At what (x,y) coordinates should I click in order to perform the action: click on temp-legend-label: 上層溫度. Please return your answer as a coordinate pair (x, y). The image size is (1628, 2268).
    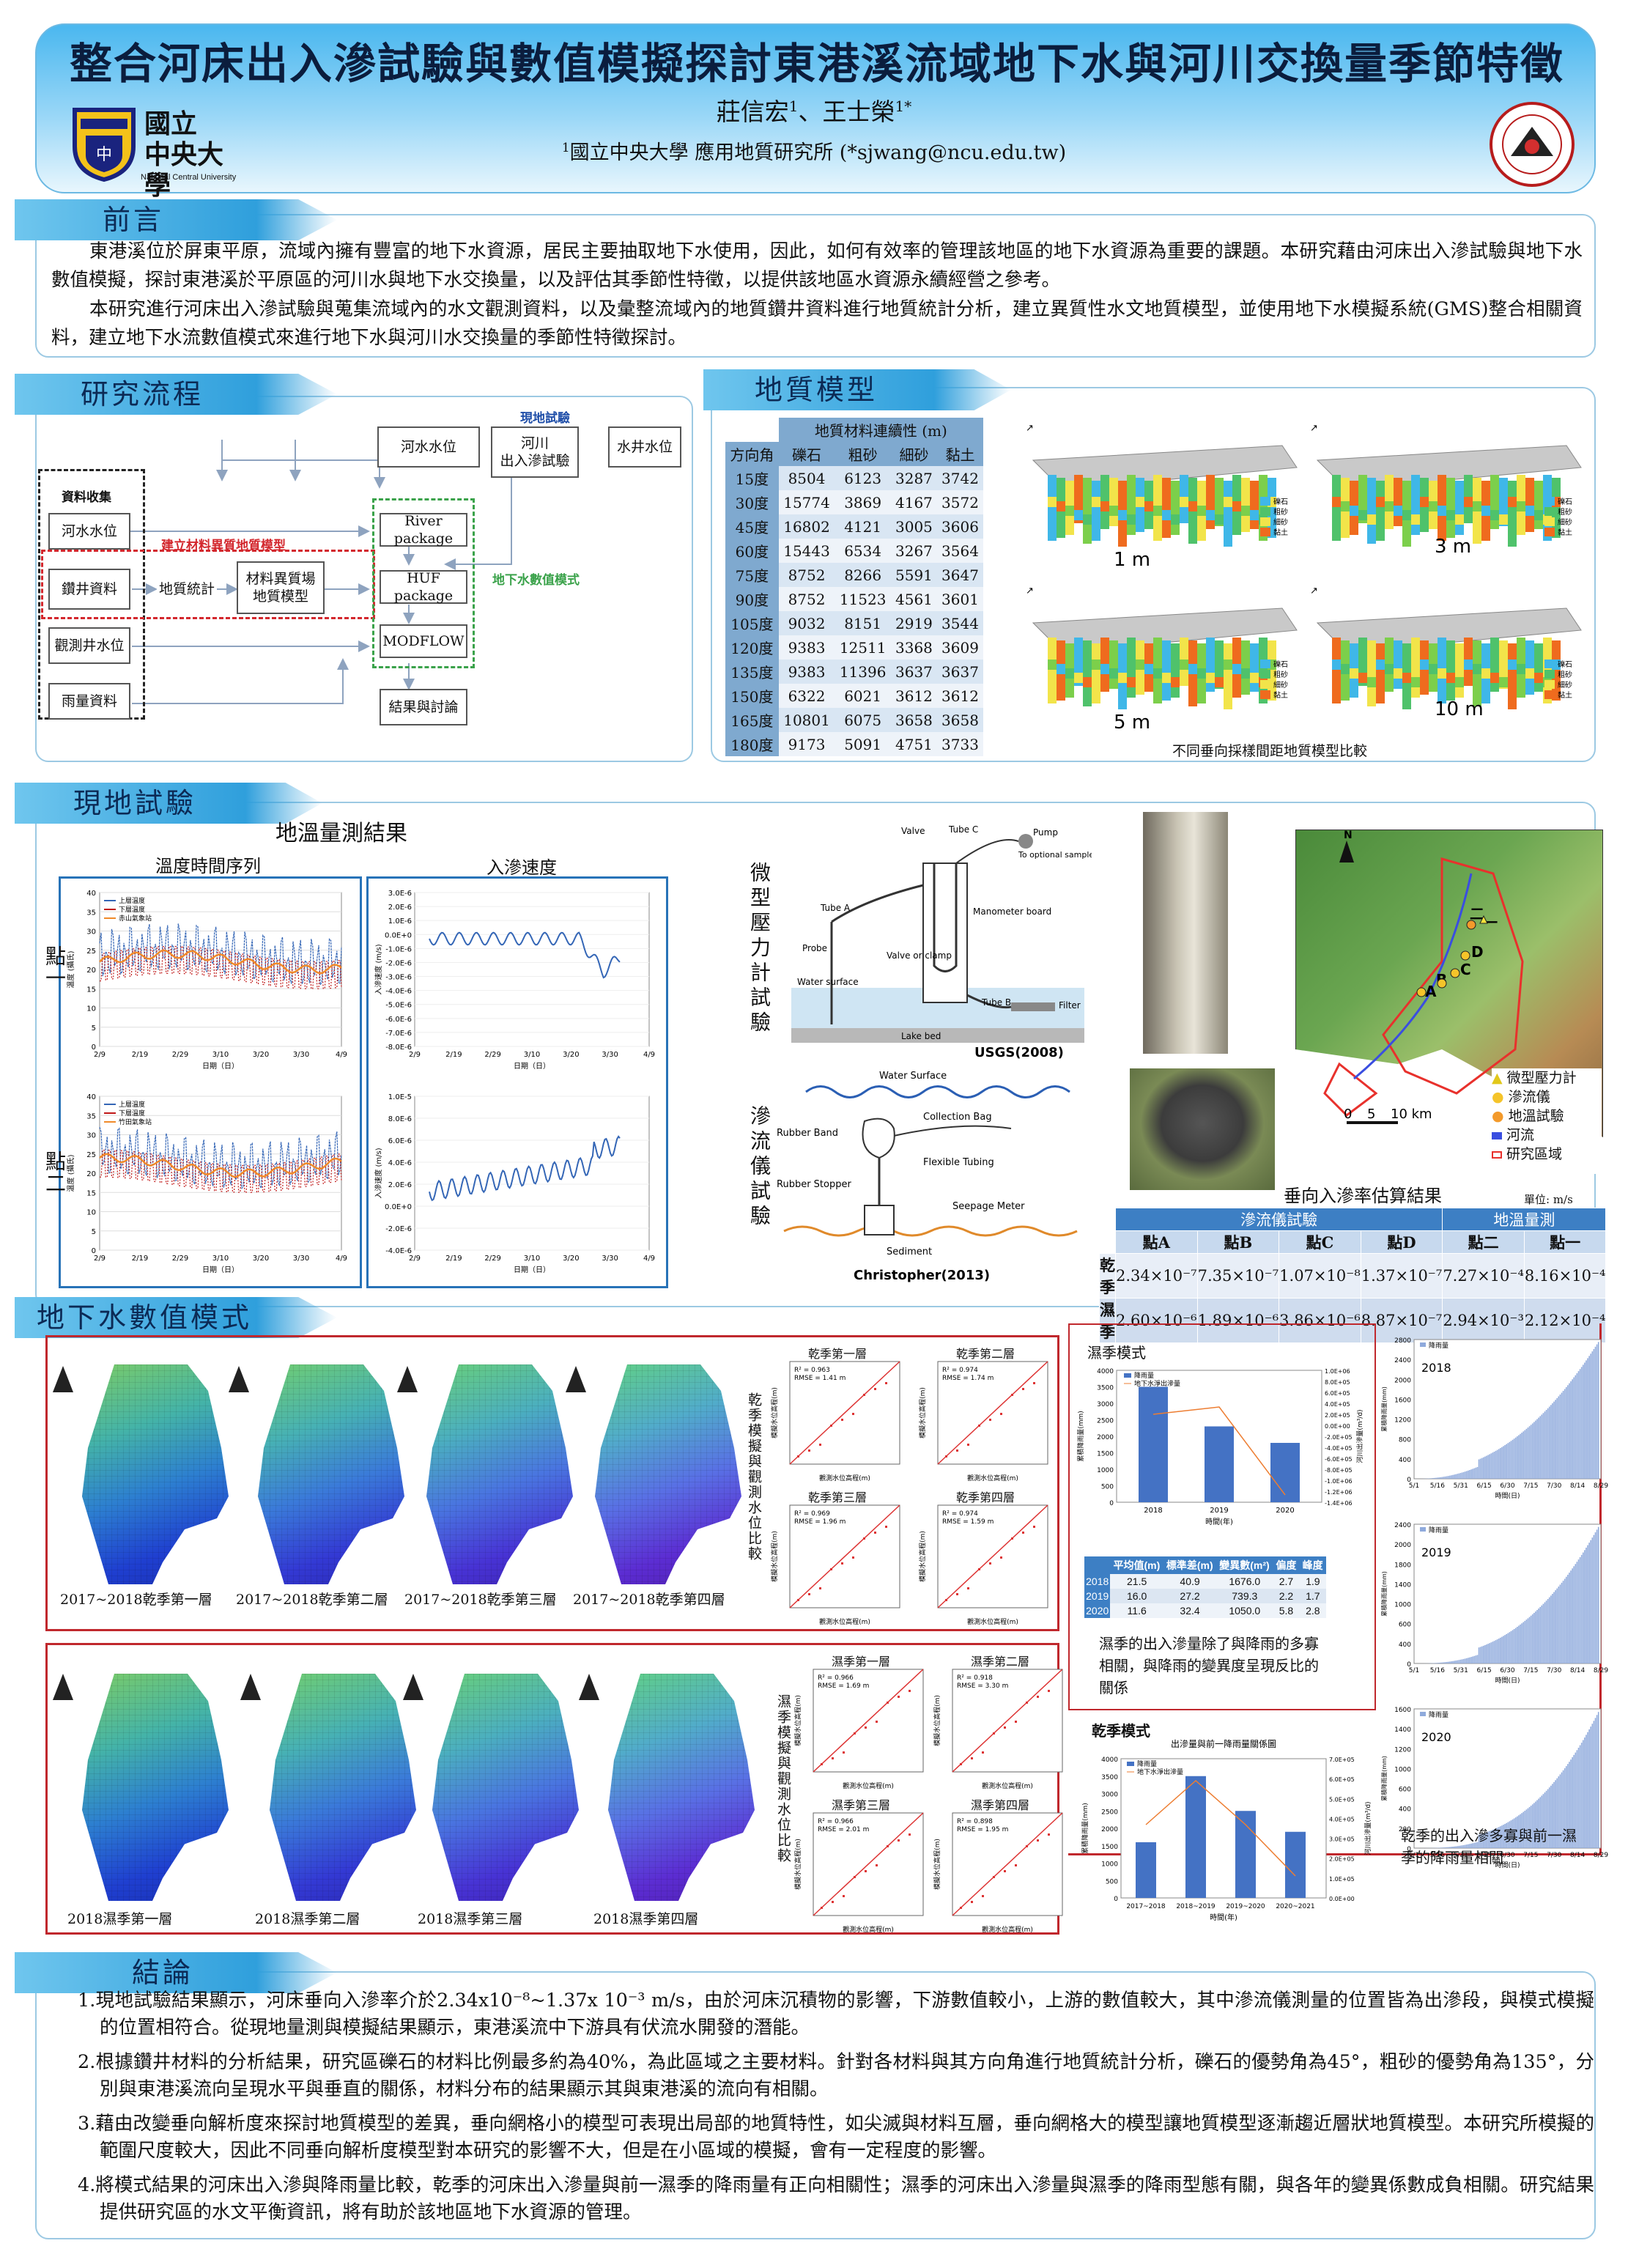
    Looking at the image, I should click on (132, 900).